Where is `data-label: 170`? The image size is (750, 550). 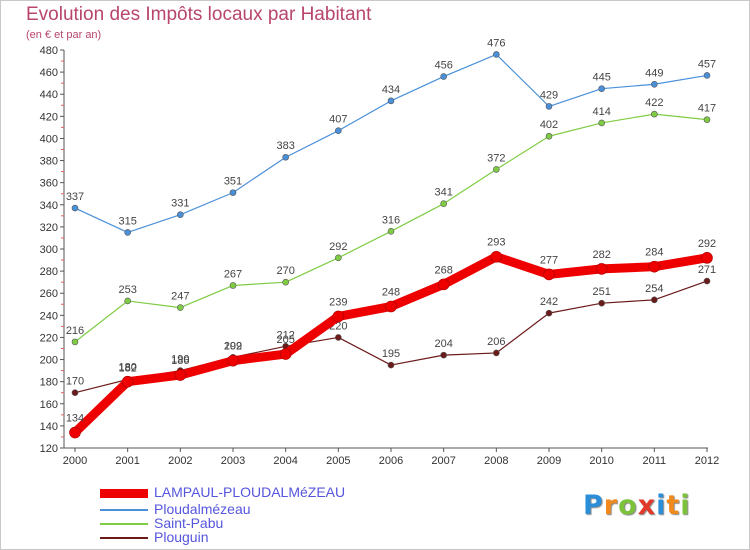
data-label: 170 is located at coordinates (75, 382).